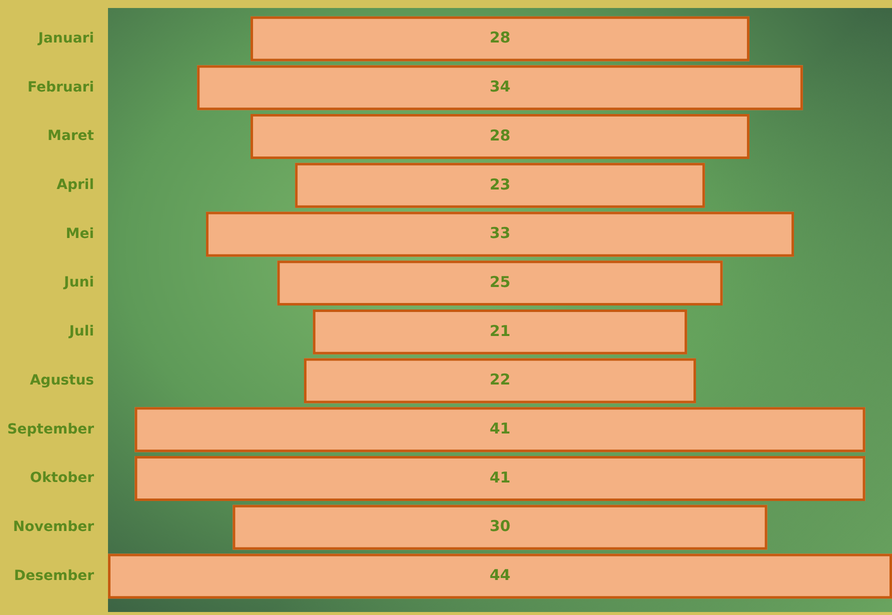  Describe the element at coordinates (500, 281) in the screenshot. I see `data-label: 25` at that location.